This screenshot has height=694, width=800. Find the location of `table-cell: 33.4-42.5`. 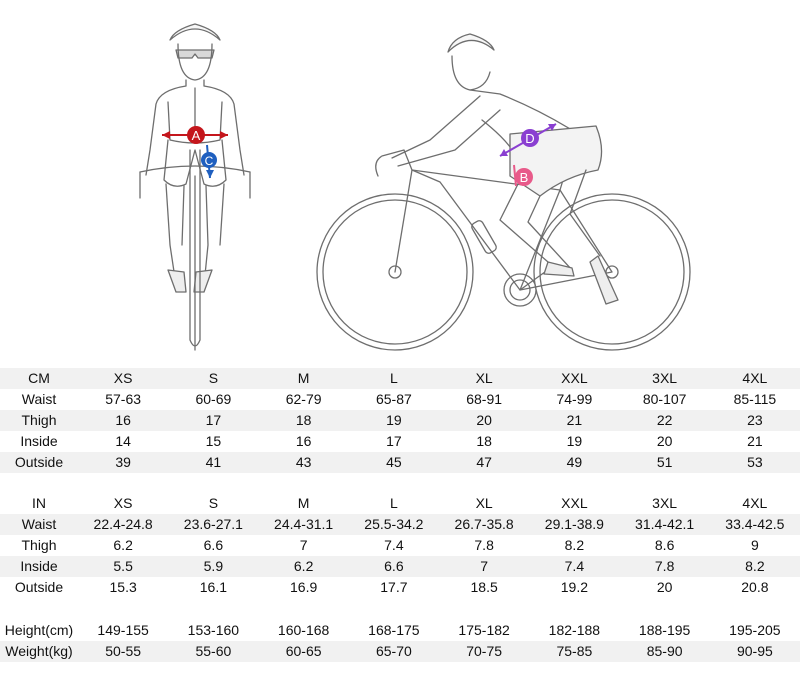

table-cell: 33.4-42.5 is located at coordinates (754, 524).